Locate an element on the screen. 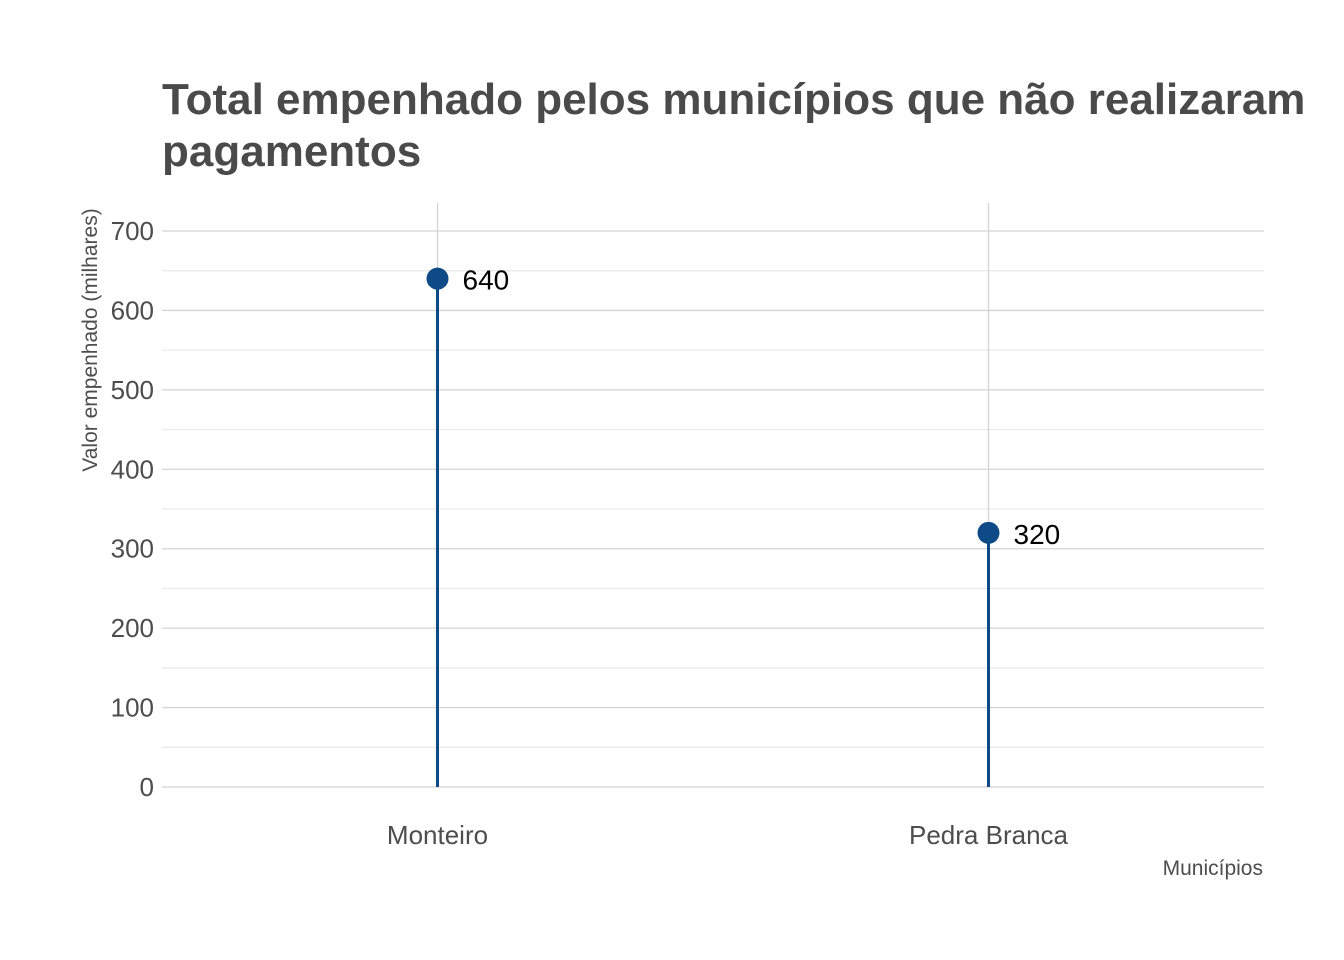 This screenshot has width=1344, height=960. y-tick-label: 0 is located at coordinates (147, 787).